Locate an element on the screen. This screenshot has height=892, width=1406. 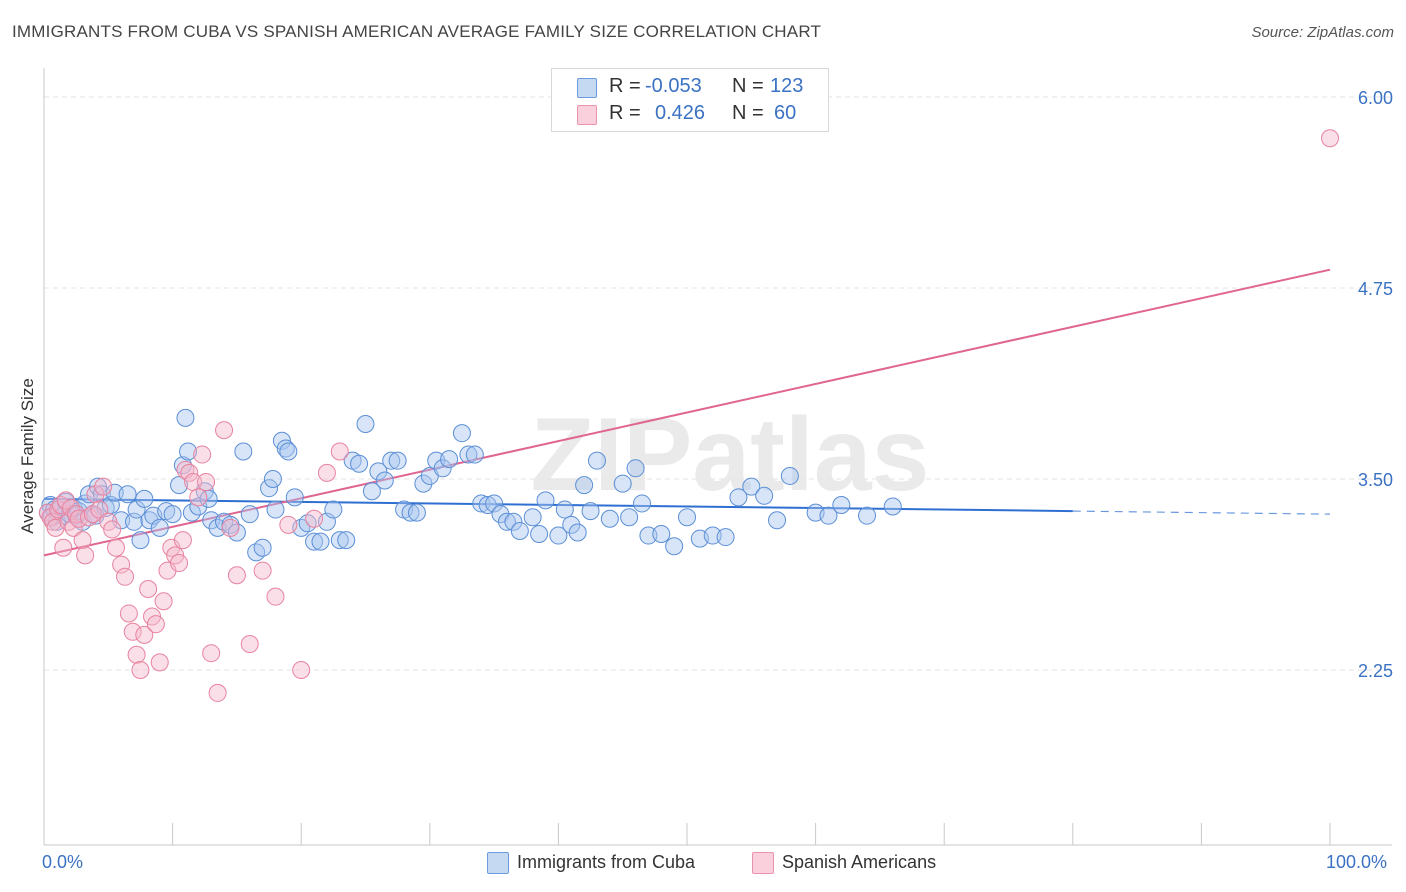
trend-line-cuba-extension is located at coordinates (1201, 512).